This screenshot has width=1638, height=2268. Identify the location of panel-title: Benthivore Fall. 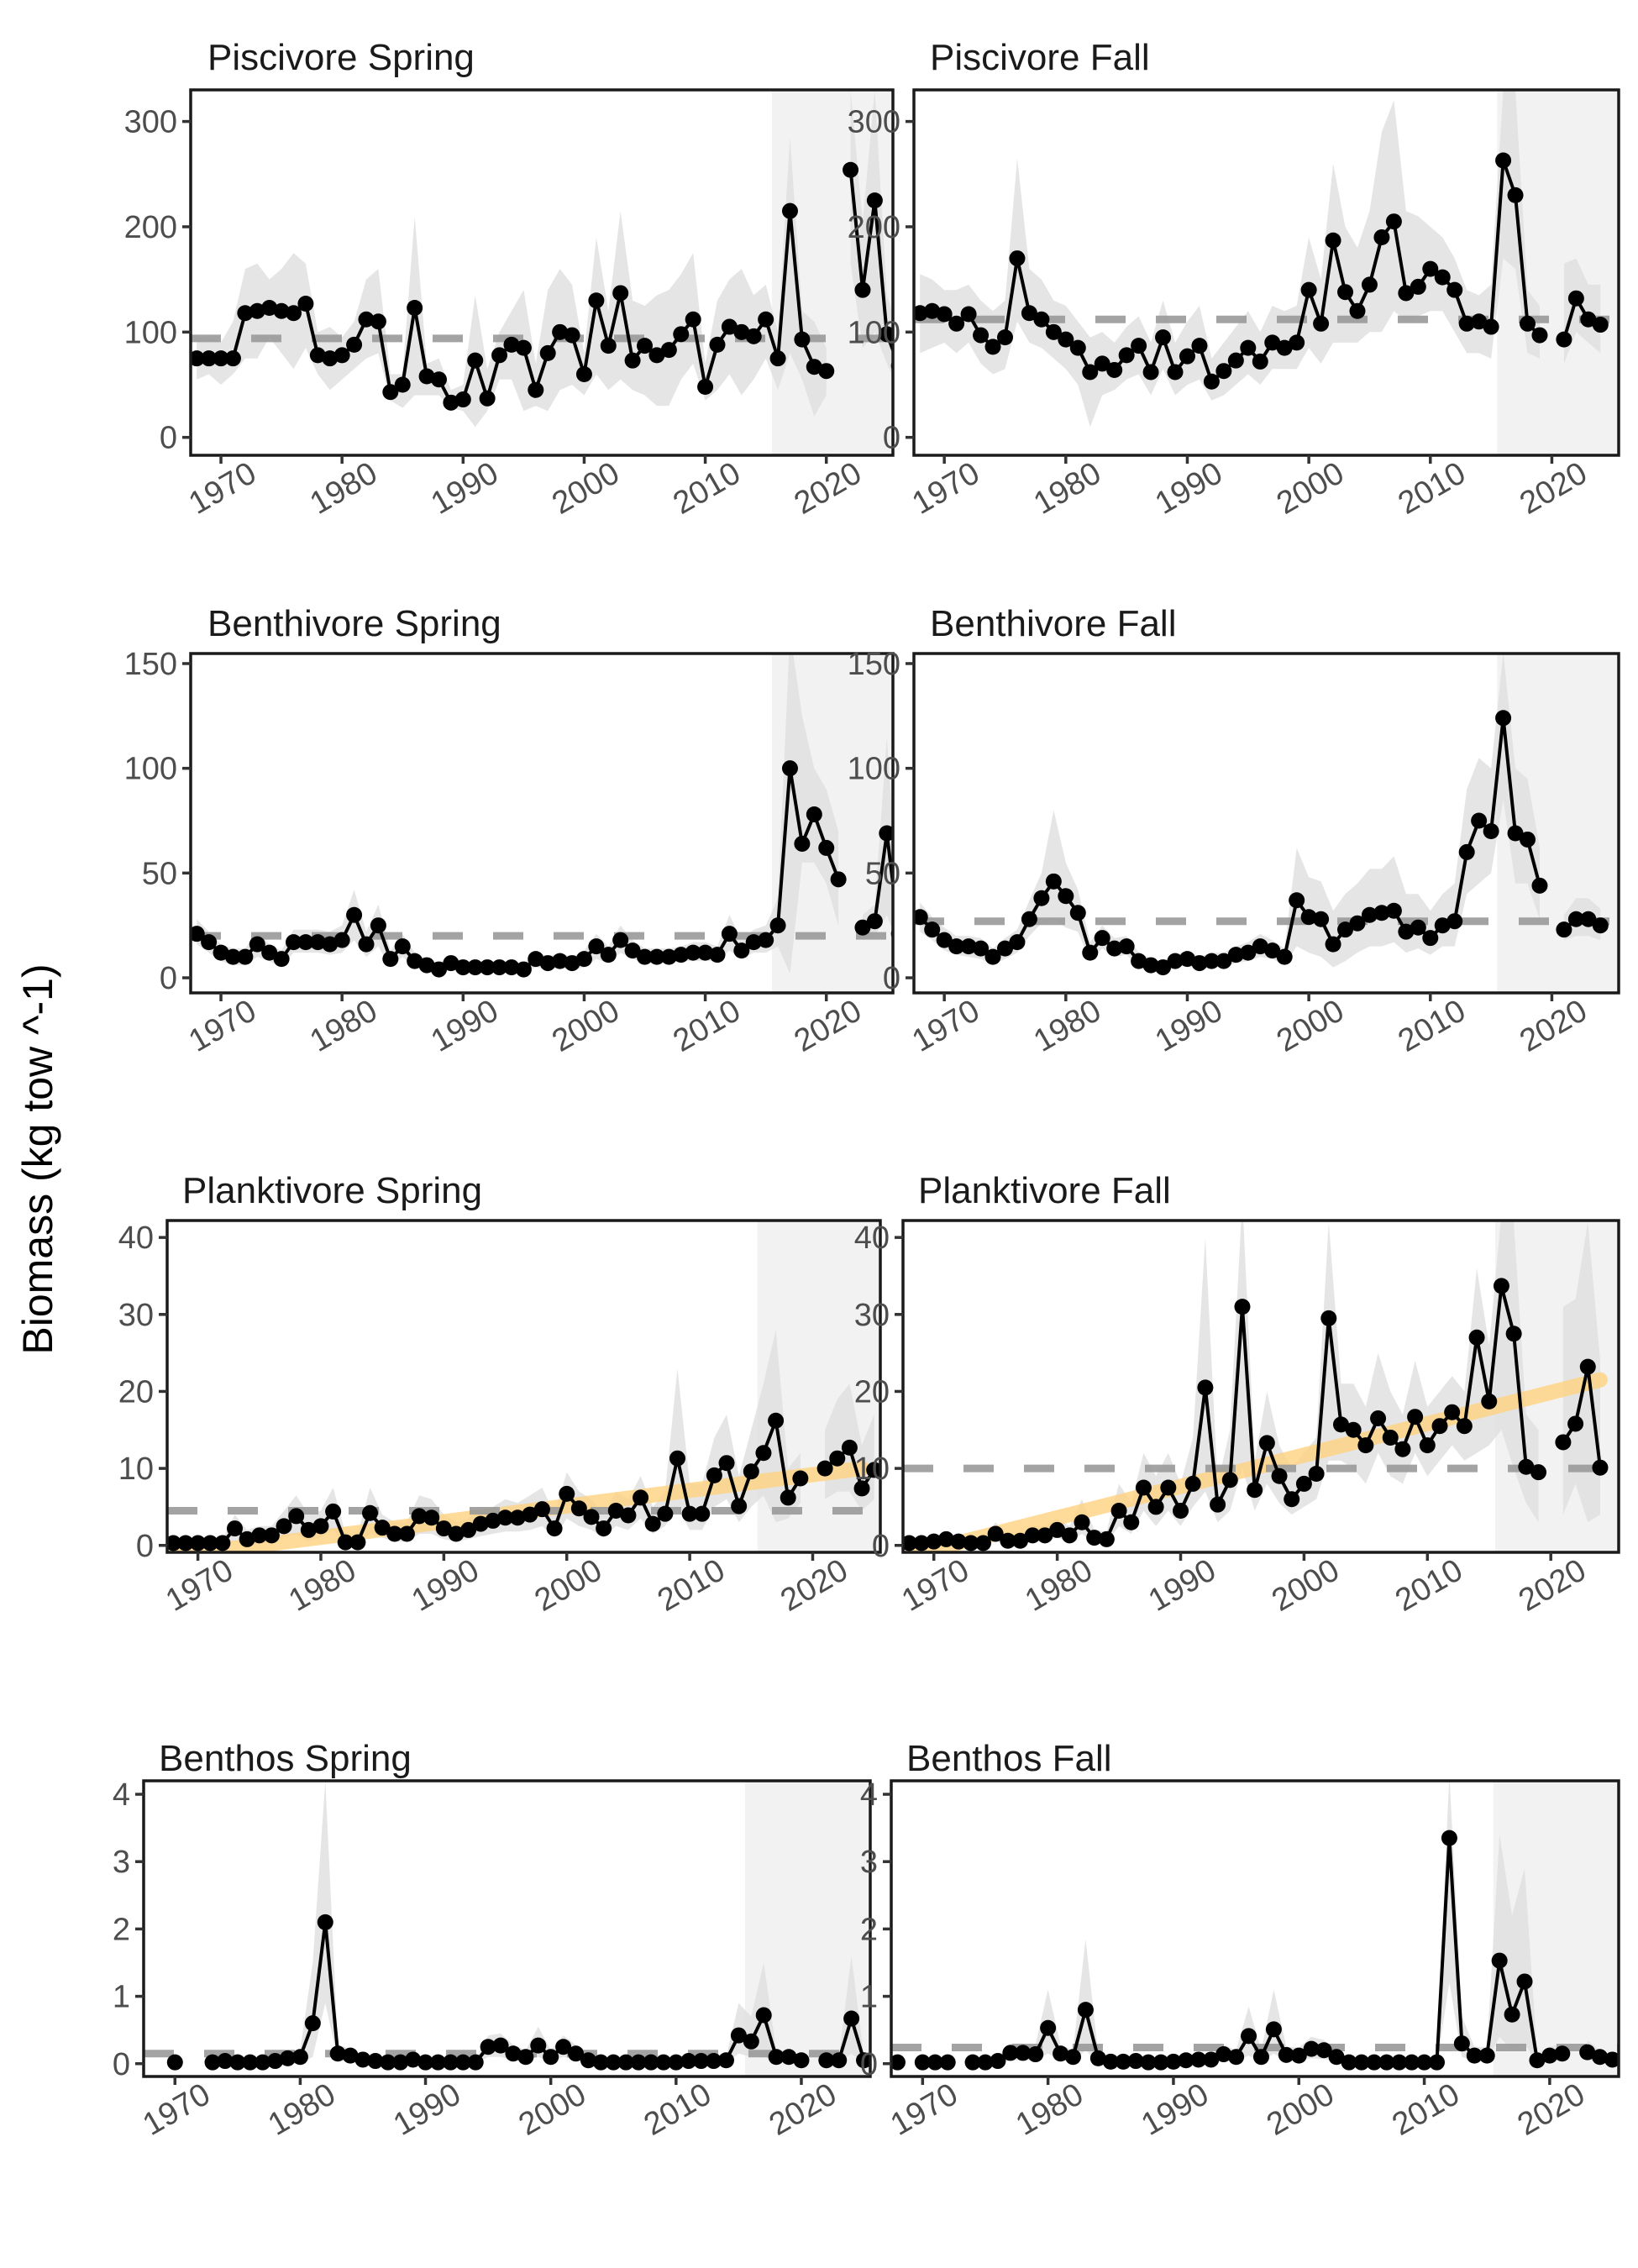
(1053, 623).